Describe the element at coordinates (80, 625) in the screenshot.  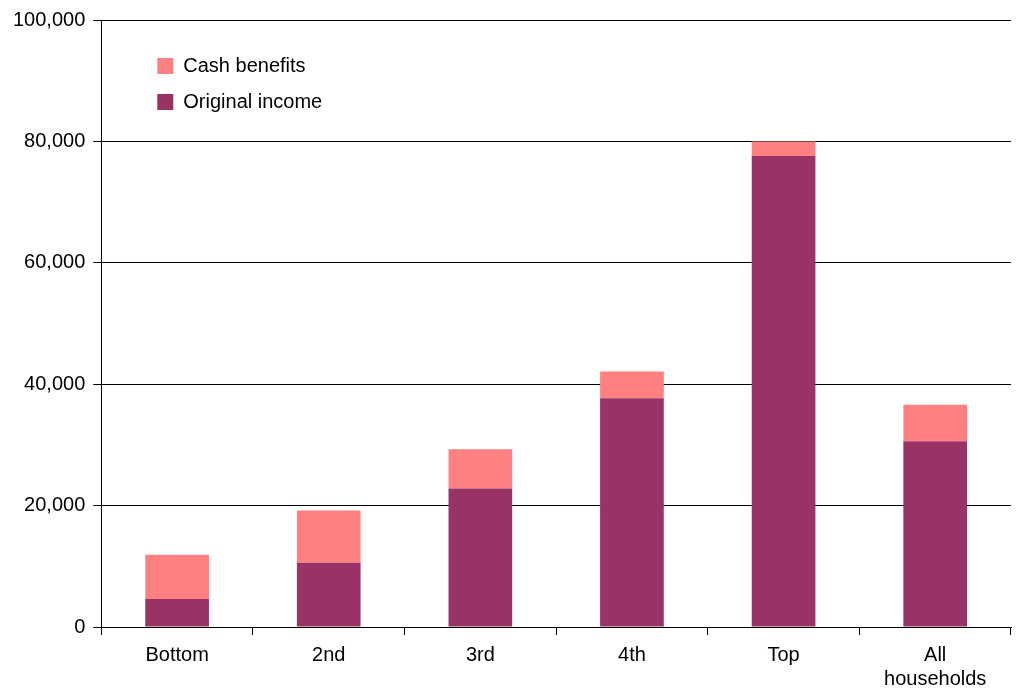
I see `y-tick-label: 0` at that location.